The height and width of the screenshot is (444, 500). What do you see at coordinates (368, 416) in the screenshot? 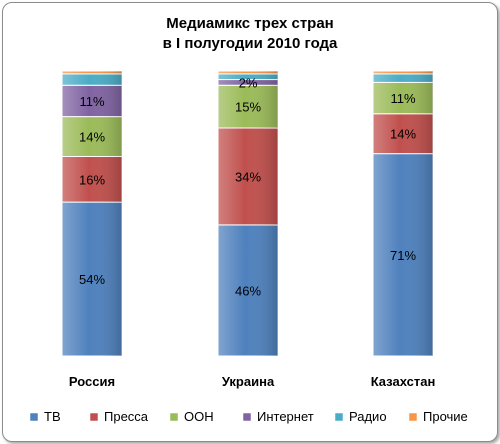
I see `legend-label-4: Радио` at bounding box center [368, 416].